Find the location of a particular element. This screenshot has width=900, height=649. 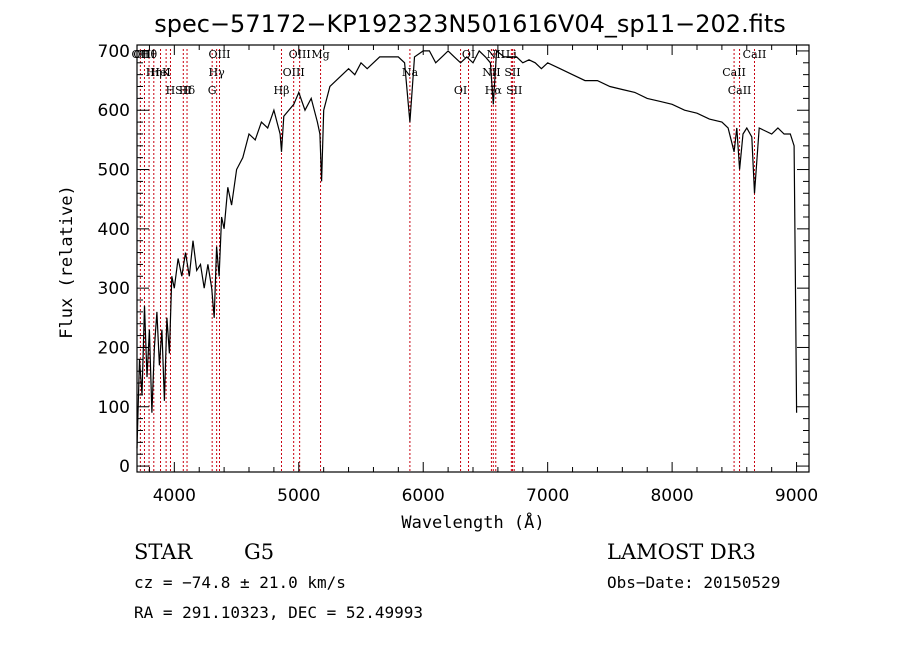

x-tick-label: 6000 is located at coordinates (423, 496).